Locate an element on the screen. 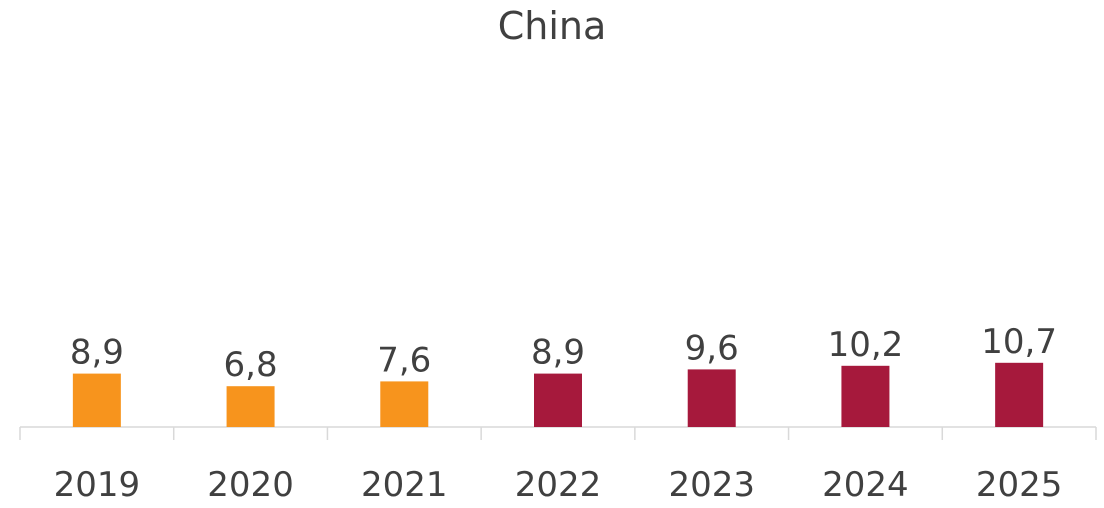 The width and height of the screenshot is (1104, 508). x-tick-label-2021: 2021 is located at coordinates (404, 484).